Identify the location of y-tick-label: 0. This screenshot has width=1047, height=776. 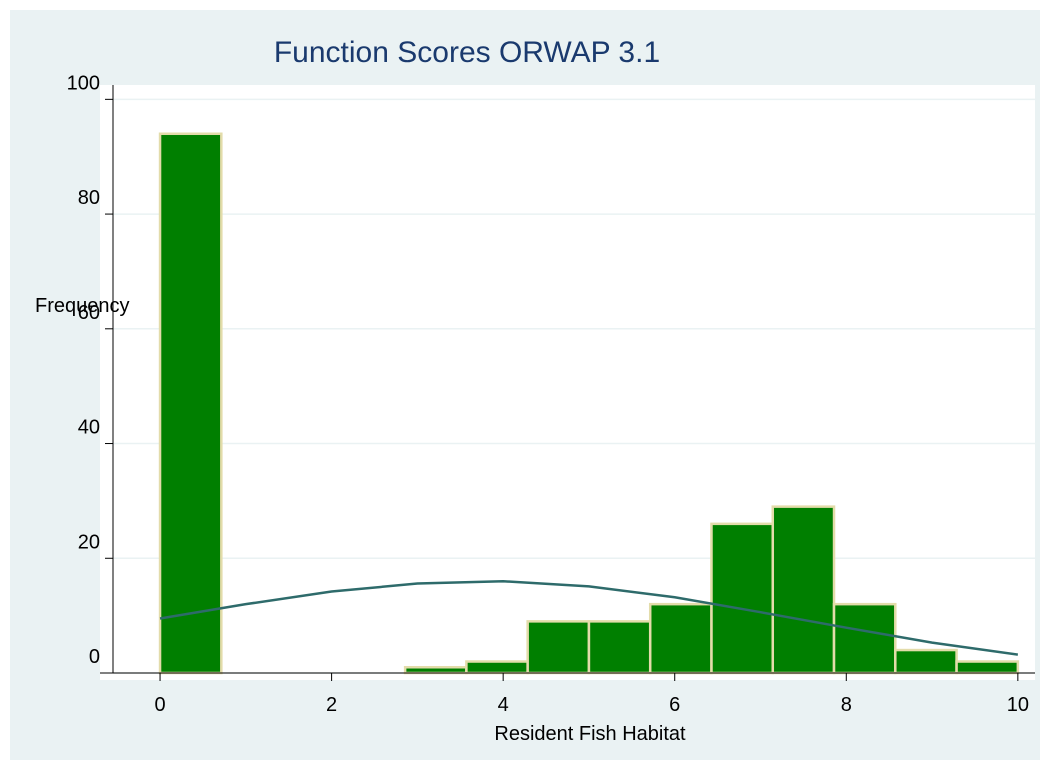
(94, 657).